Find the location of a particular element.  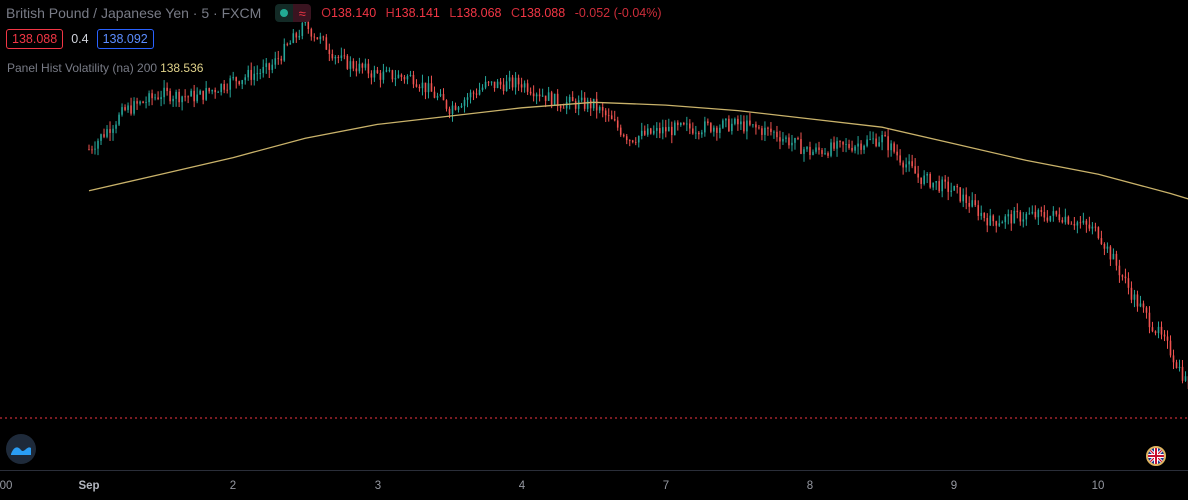

buy-button: 138.092 is located at coordinates (125, 39).